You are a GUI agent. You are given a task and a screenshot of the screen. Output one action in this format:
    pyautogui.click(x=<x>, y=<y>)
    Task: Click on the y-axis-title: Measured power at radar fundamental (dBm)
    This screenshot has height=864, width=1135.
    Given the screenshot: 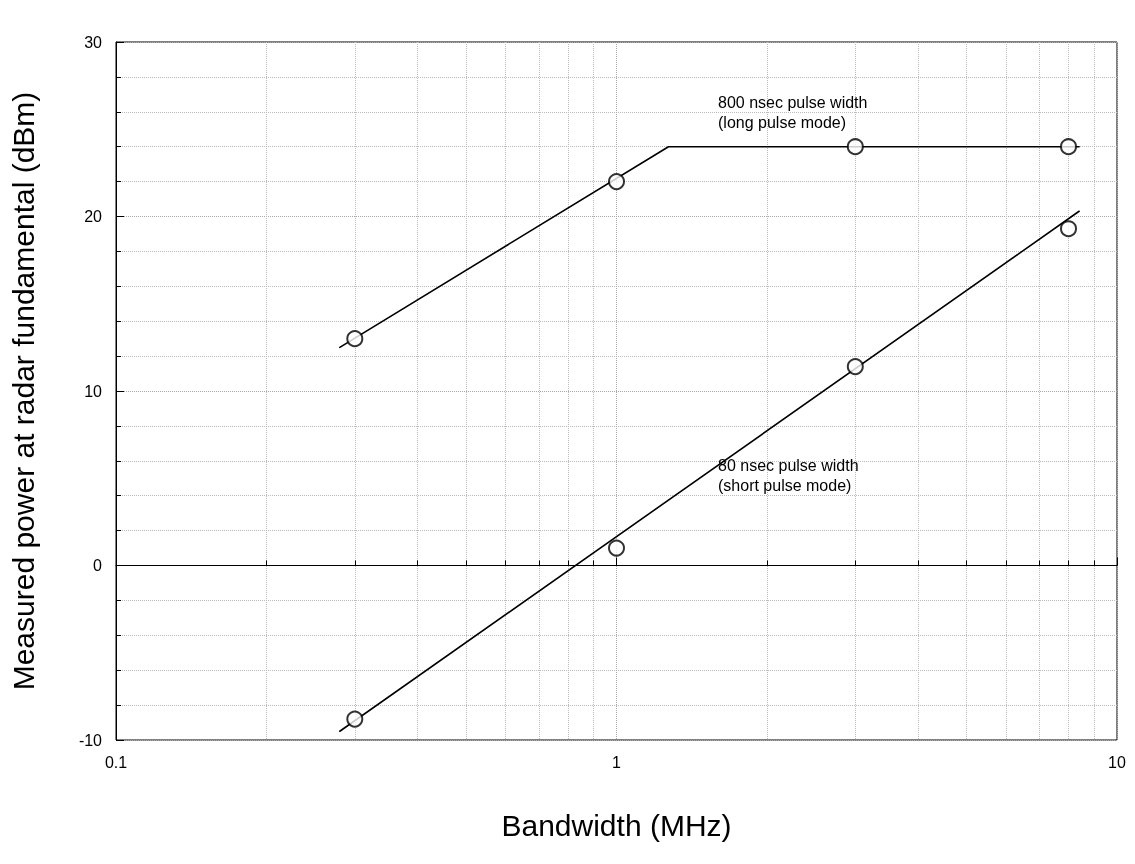 What is the action you would take?
    pyautogui.click(x=23, y=391)
    